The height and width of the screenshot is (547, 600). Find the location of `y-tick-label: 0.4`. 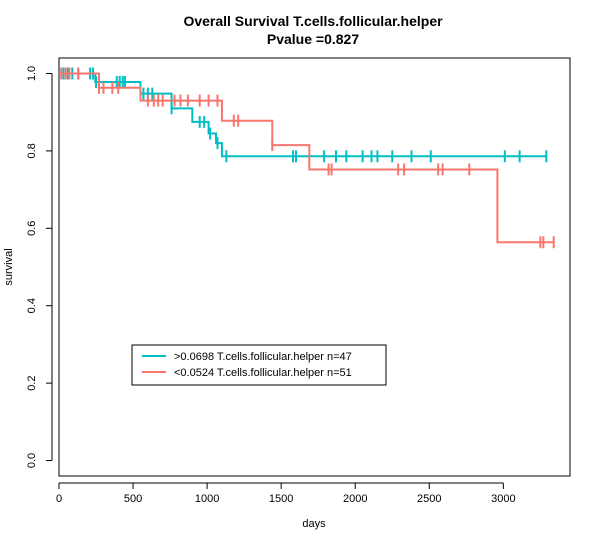

y-tick-label: 0.4 is located at coordinates (32, 305).